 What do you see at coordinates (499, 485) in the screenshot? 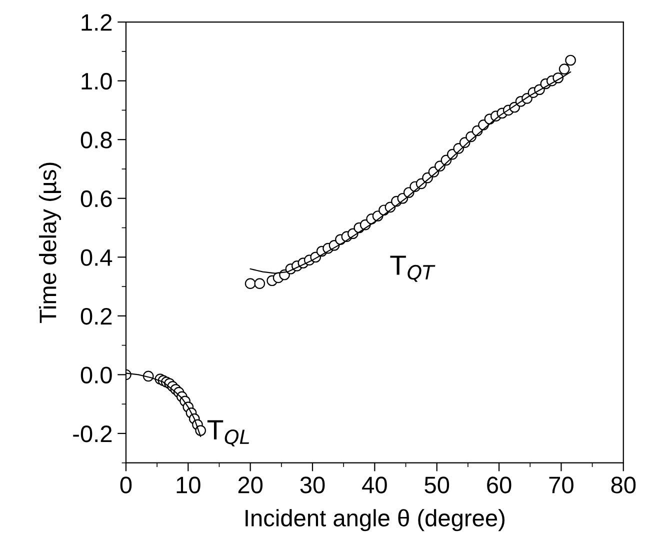
I see `x-tick-label: 60` at bounding box center [499, 485].